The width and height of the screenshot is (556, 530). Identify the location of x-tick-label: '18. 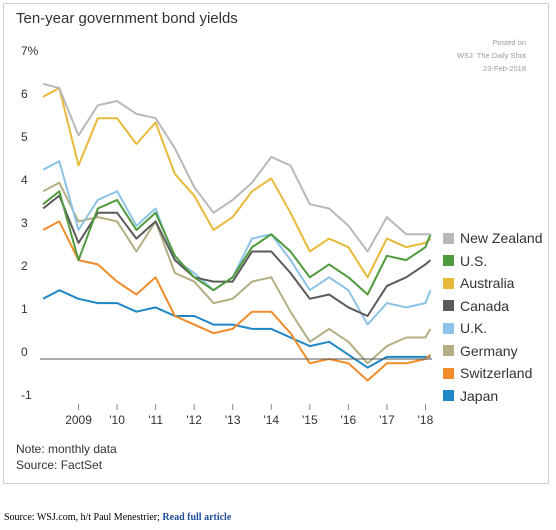
(426, 420).